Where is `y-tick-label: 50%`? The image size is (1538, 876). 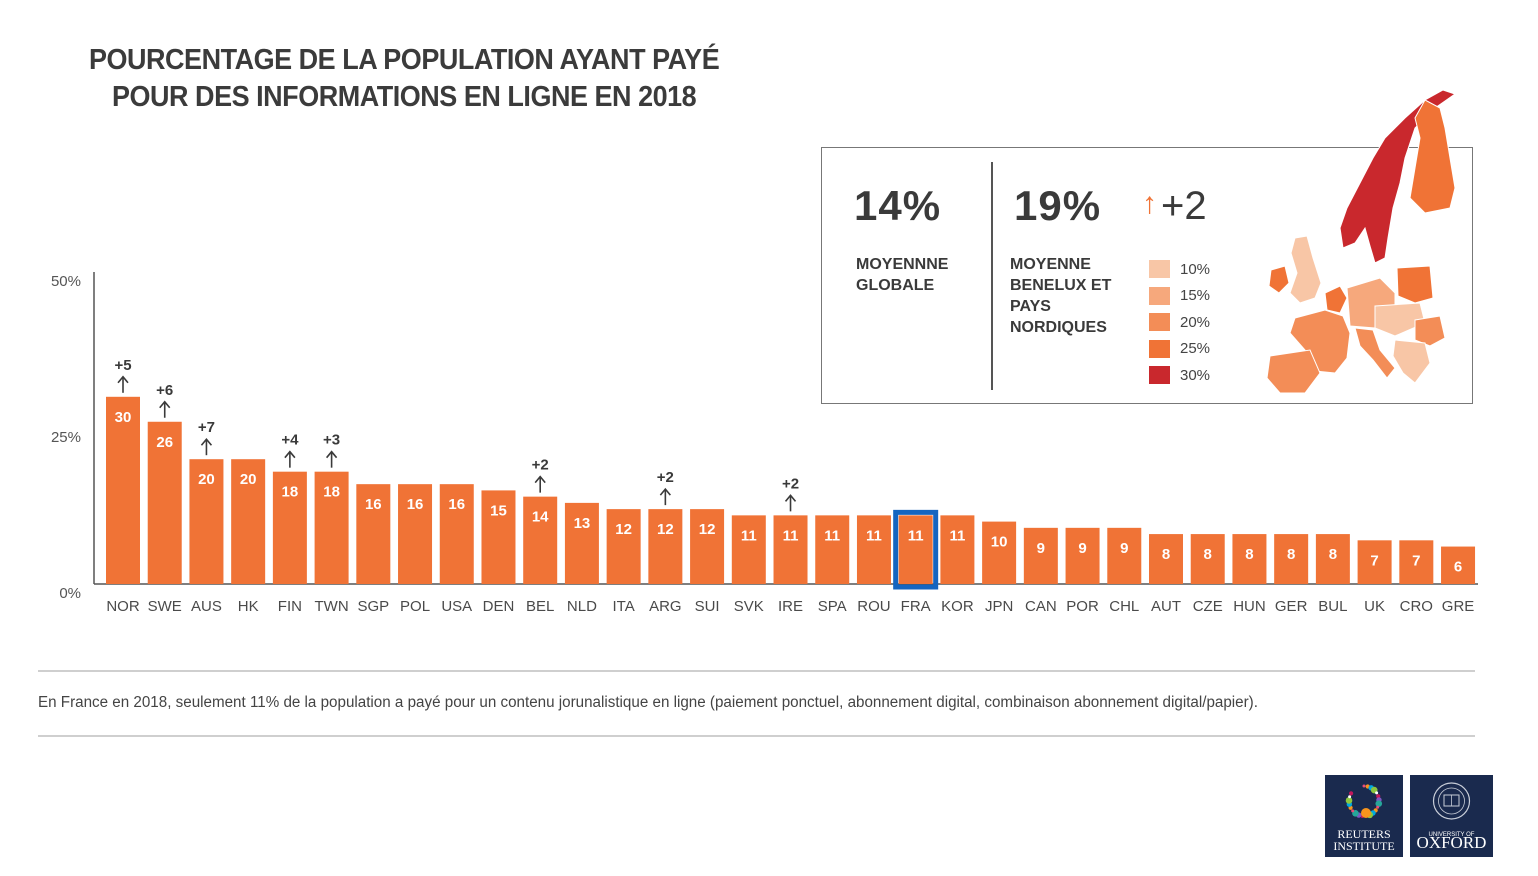 y-tick-label: 50% is located at coordinates (66, 281).